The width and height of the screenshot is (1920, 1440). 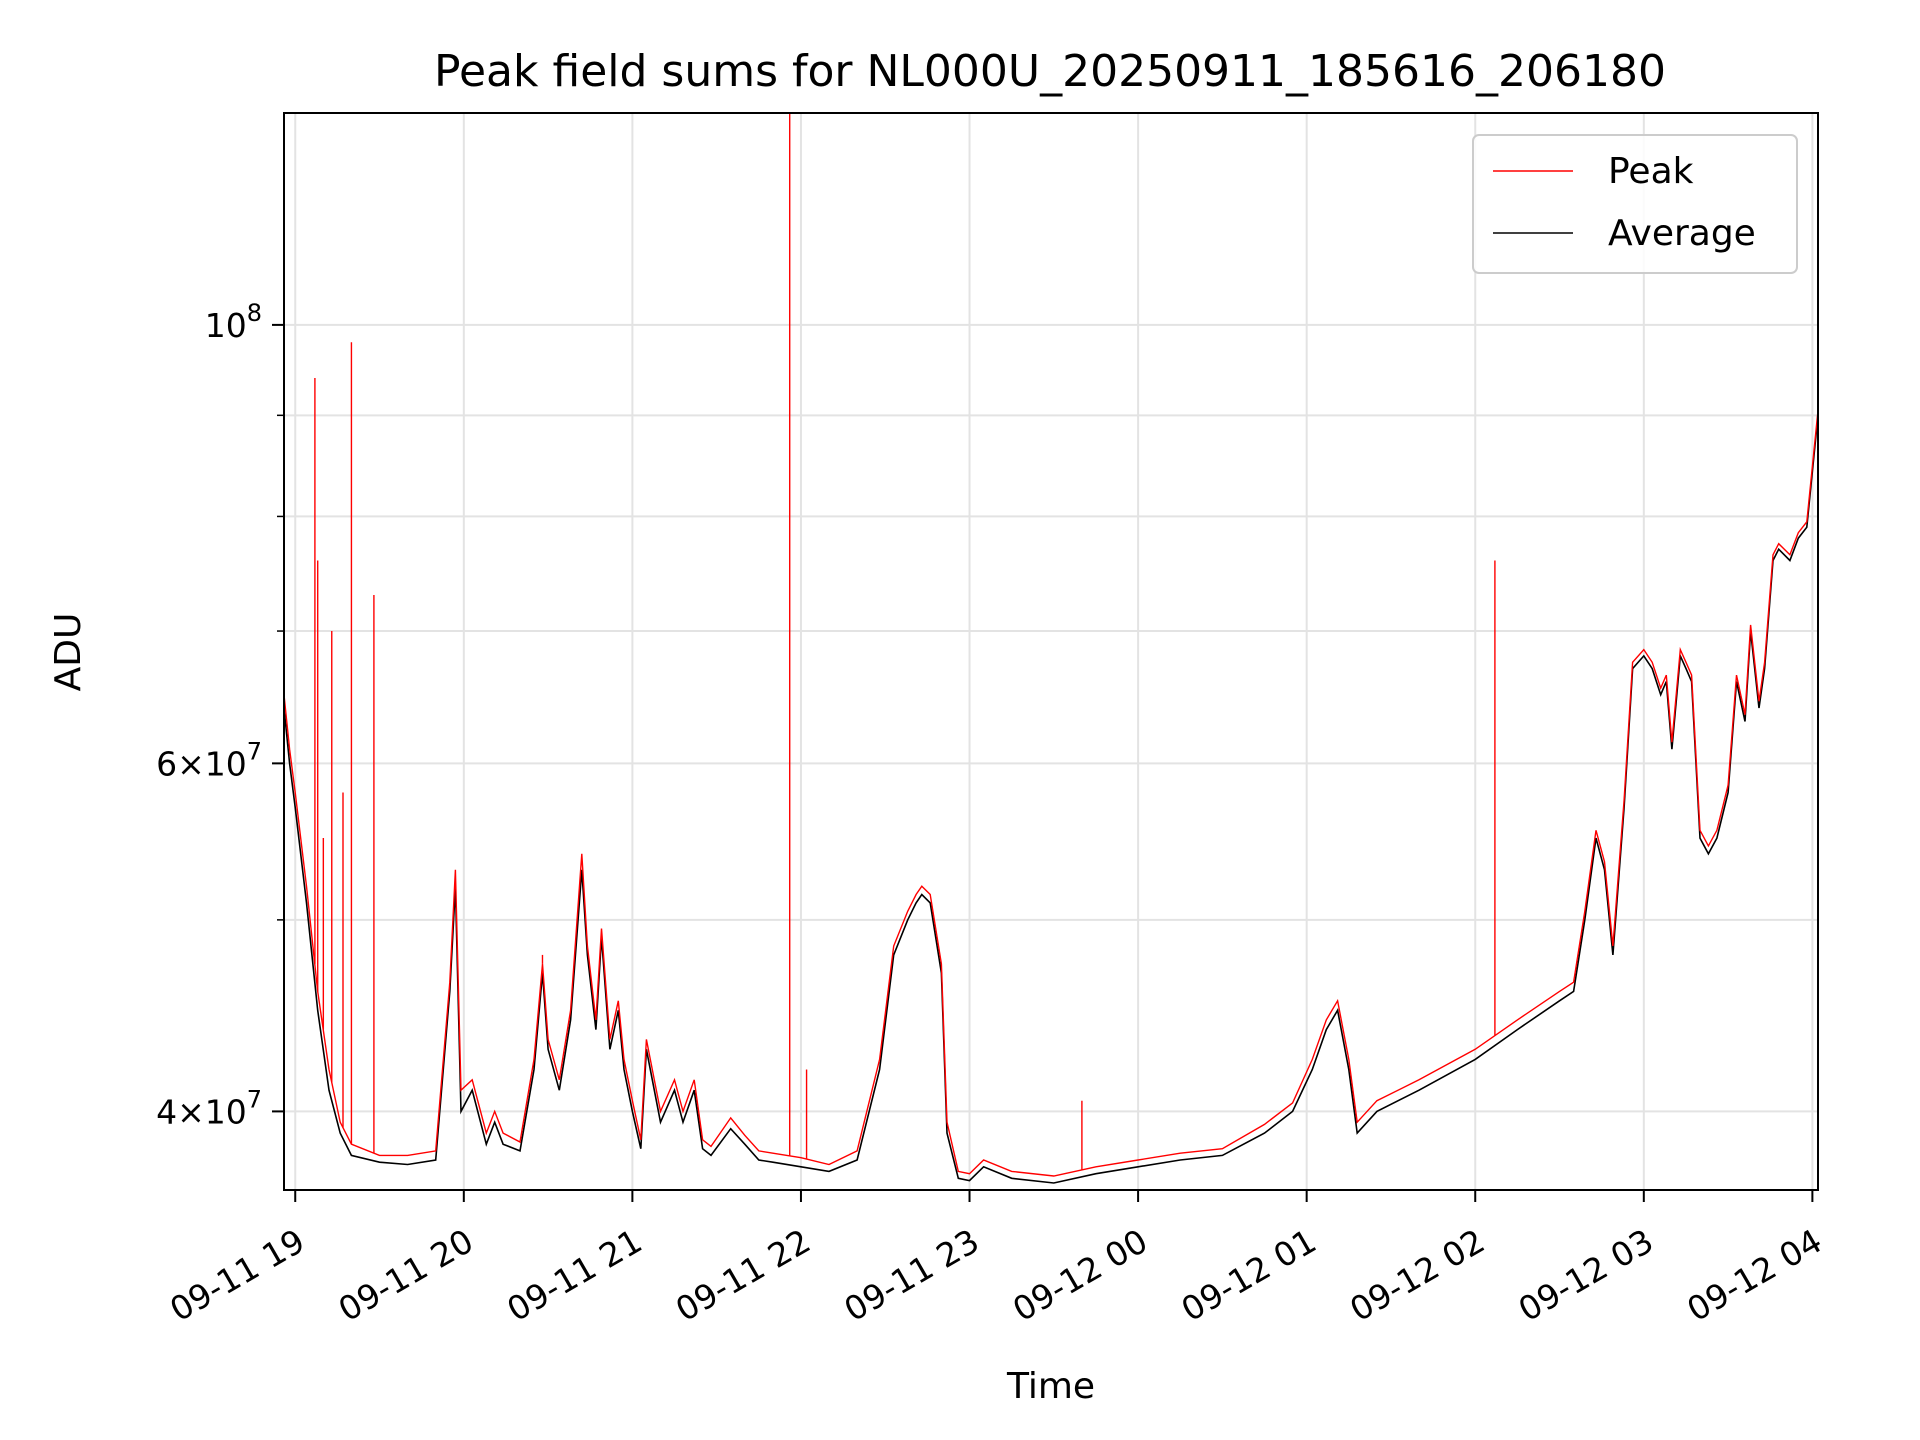 What do you see at coordinates (166, 763) in the screenshot?
I see `y-tick-mantissa: 6` at bounding box center [166, 763].